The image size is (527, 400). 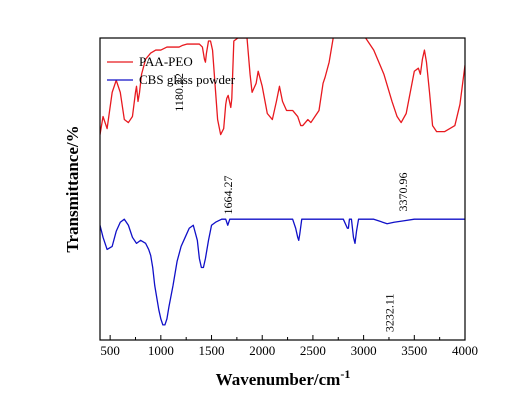 What do you see at coordinates (179, 92) in the screenshot?
I see `peak-label-1180-22: 1180.22` at bounding box center [179, 92].